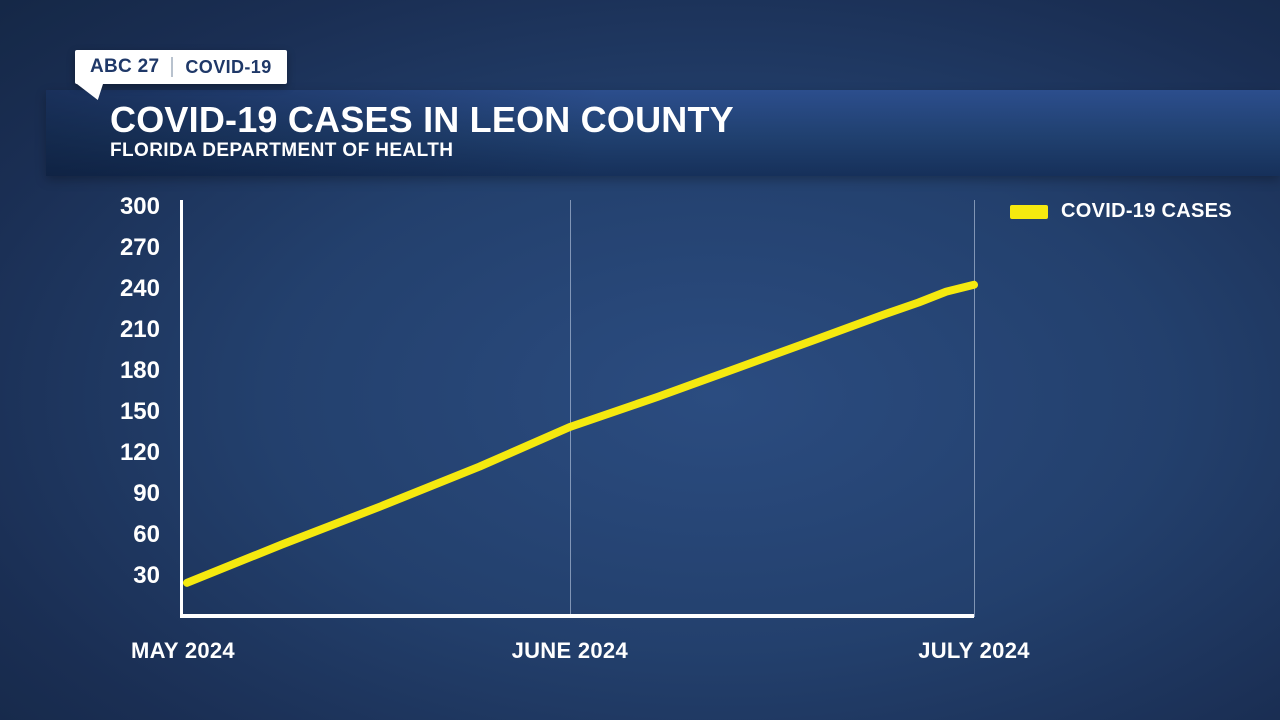  What do you see at coordinates (181, 408) in the screenshot?
I see `y-axis-line` at bounding box center [181, 408].